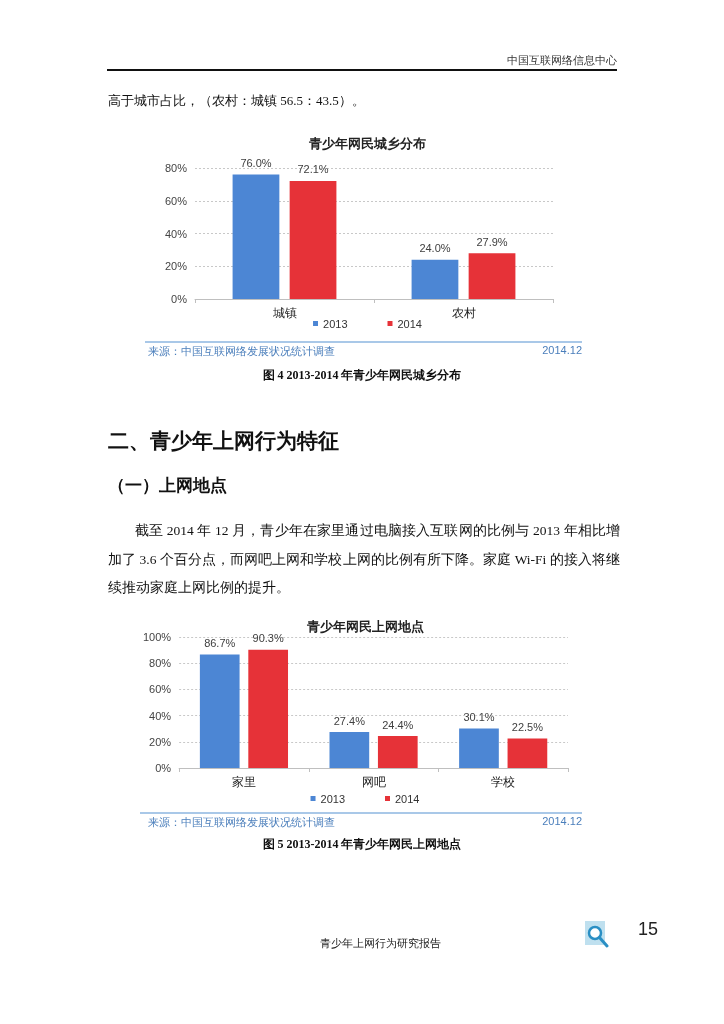  I want to click on caption: 图 4 2013-2014 年青少年网民城乡分布, so click(362, 375).